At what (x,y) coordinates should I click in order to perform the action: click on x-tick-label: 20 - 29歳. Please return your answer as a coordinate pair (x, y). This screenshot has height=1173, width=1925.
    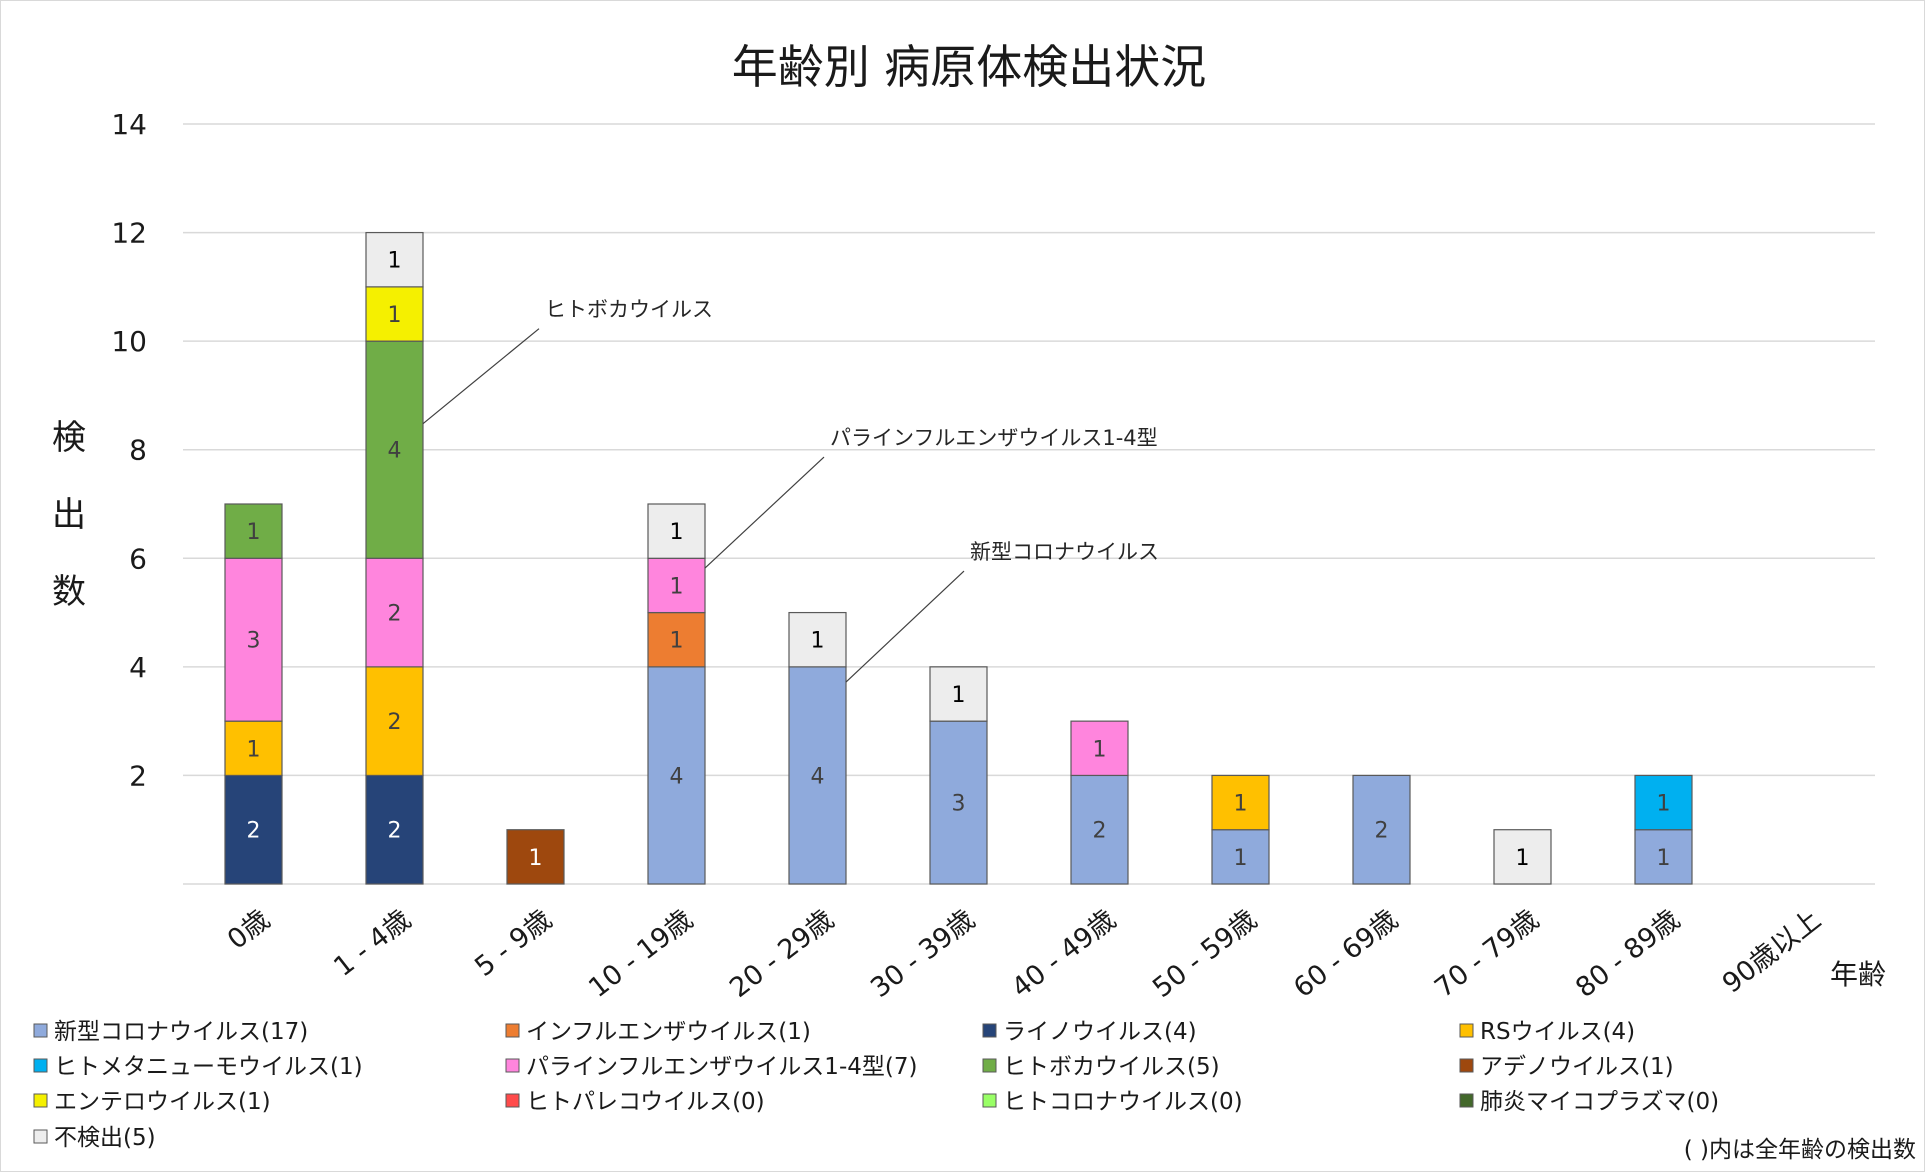
    Looking at the image, I should click on (782, 954).